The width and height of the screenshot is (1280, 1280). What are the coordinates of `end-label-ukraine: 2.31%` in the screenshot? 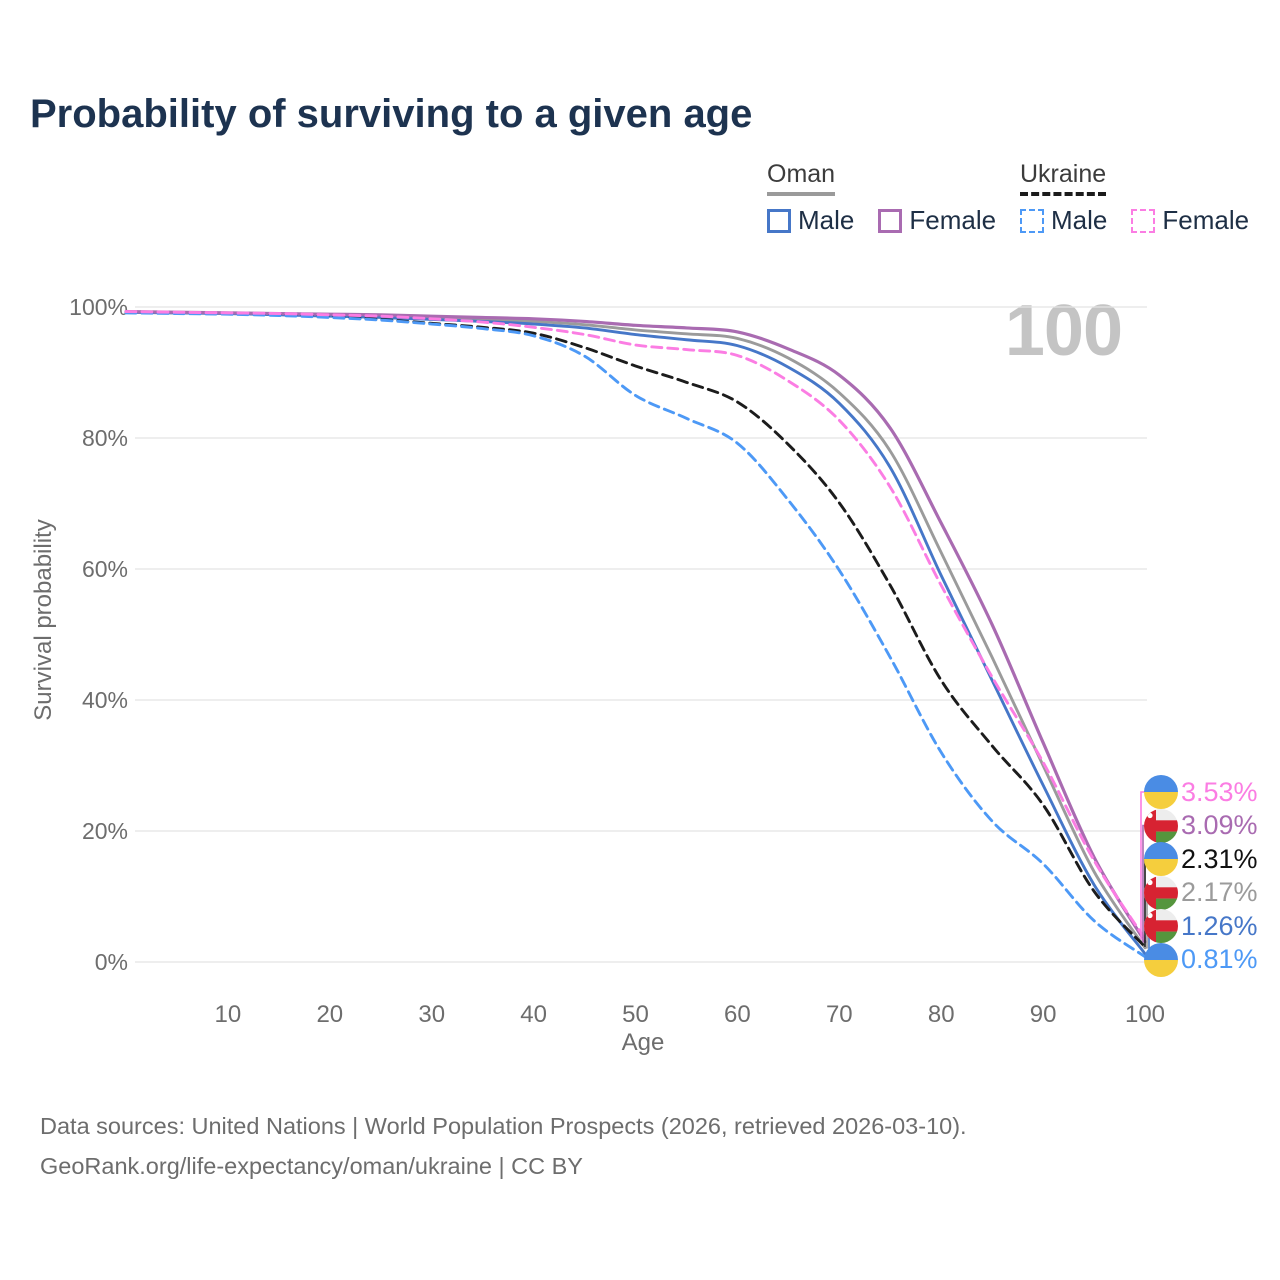 It's located at (1201, 859).